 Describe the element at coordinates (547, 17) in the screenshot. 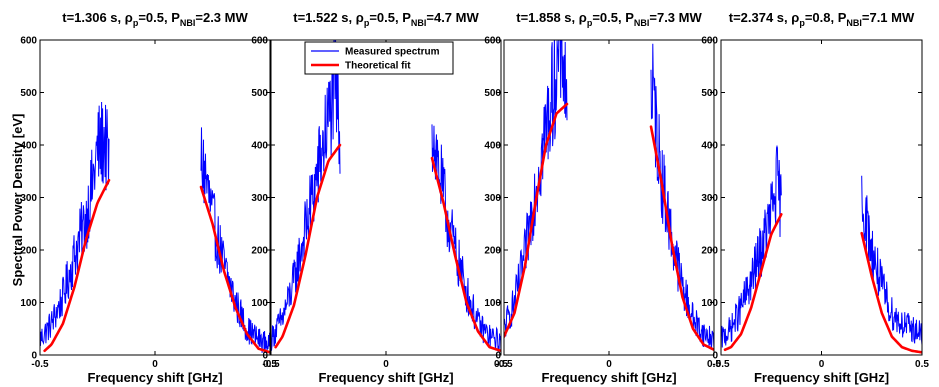

I see `title-time: t=1.858 s,` at that location.